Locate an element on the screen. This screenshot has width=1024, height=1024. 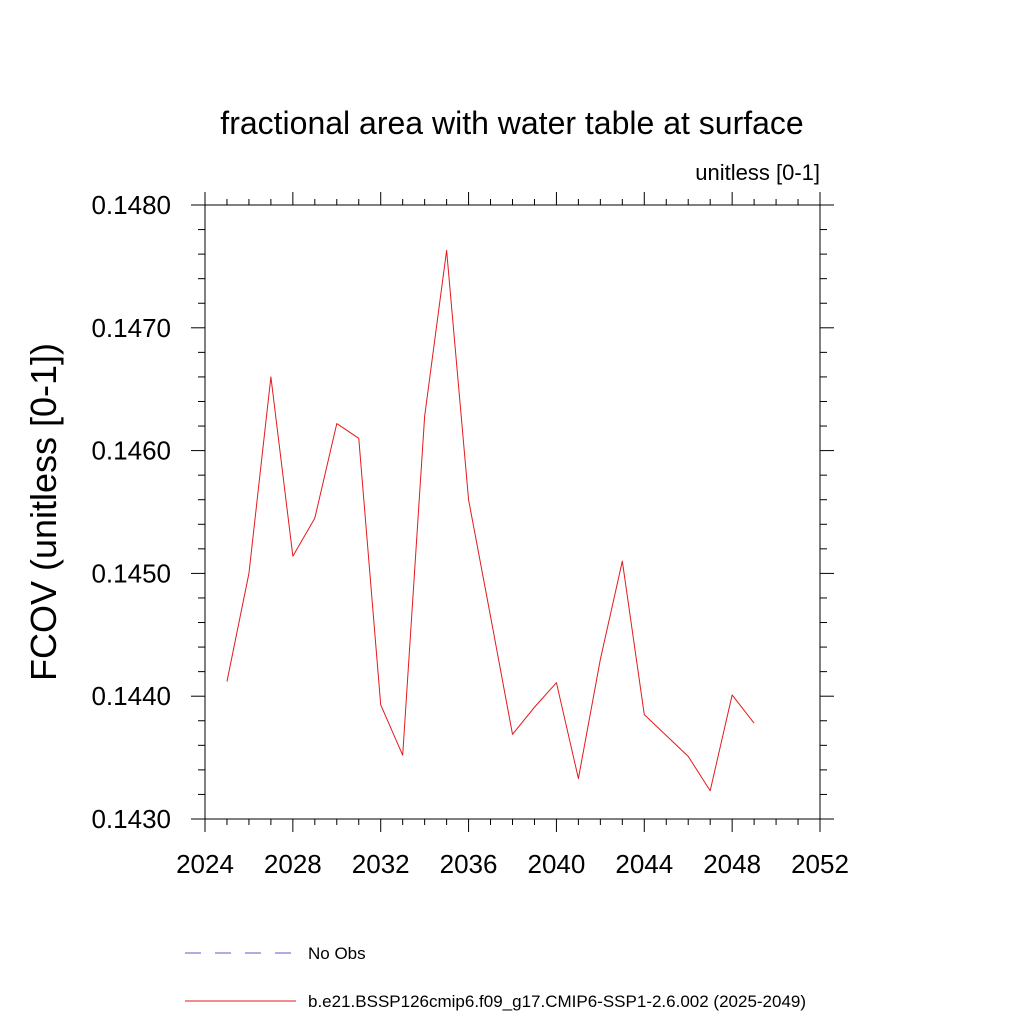
y-tick-label: 0.1430 is located at coordinates (131, 819).